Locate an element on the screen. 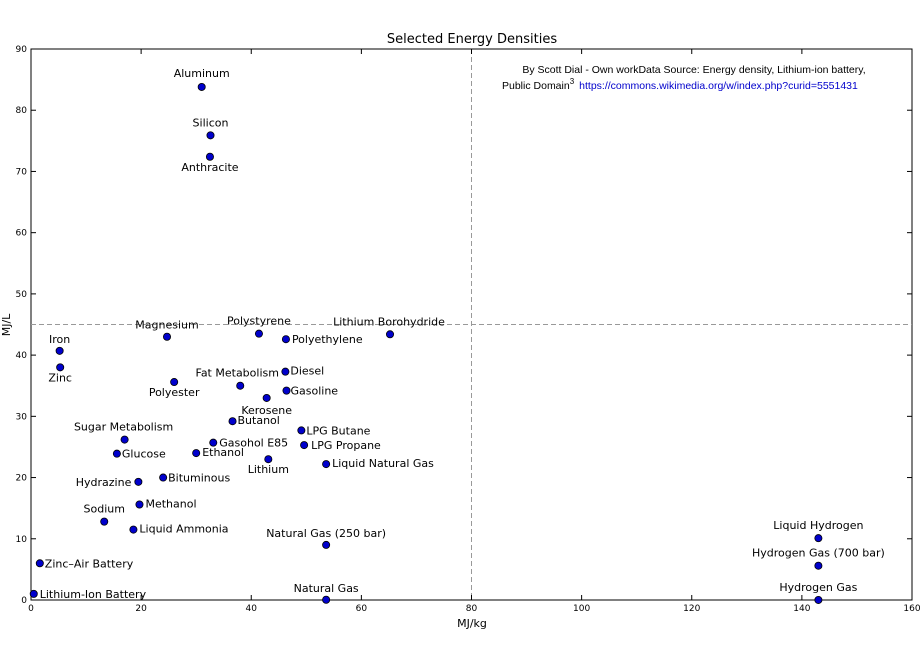 The height and width of the screenshot is (660, 920). y-tick-label: 90 is located at coordinates (22, 50).